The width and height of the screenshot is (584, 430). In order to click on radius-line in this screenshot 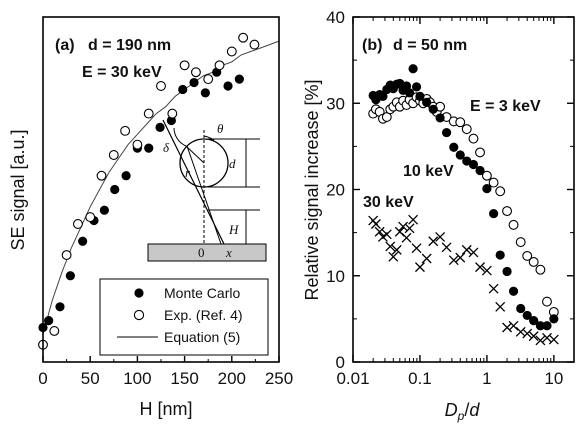, I will do `click(195, 154)`.